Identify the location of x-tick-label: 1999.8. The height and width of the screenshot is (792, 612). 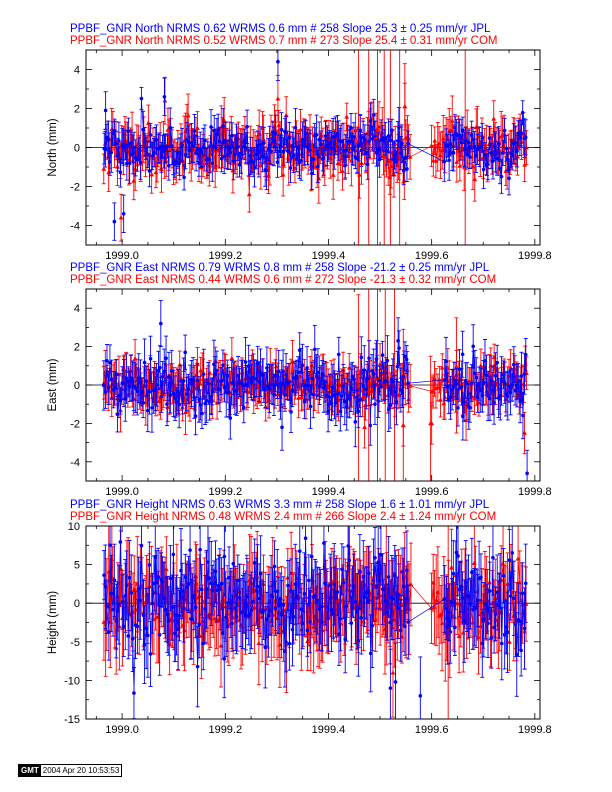
(535, 492).